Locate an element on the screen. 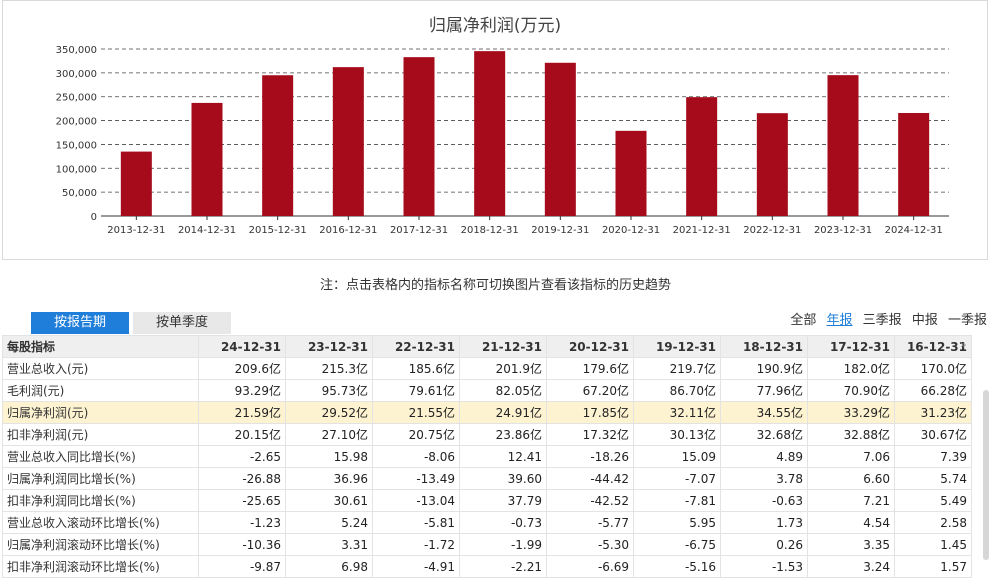 The image size is (991, 580). column-header: 17-12-31 is located at coordinates (851, 346).